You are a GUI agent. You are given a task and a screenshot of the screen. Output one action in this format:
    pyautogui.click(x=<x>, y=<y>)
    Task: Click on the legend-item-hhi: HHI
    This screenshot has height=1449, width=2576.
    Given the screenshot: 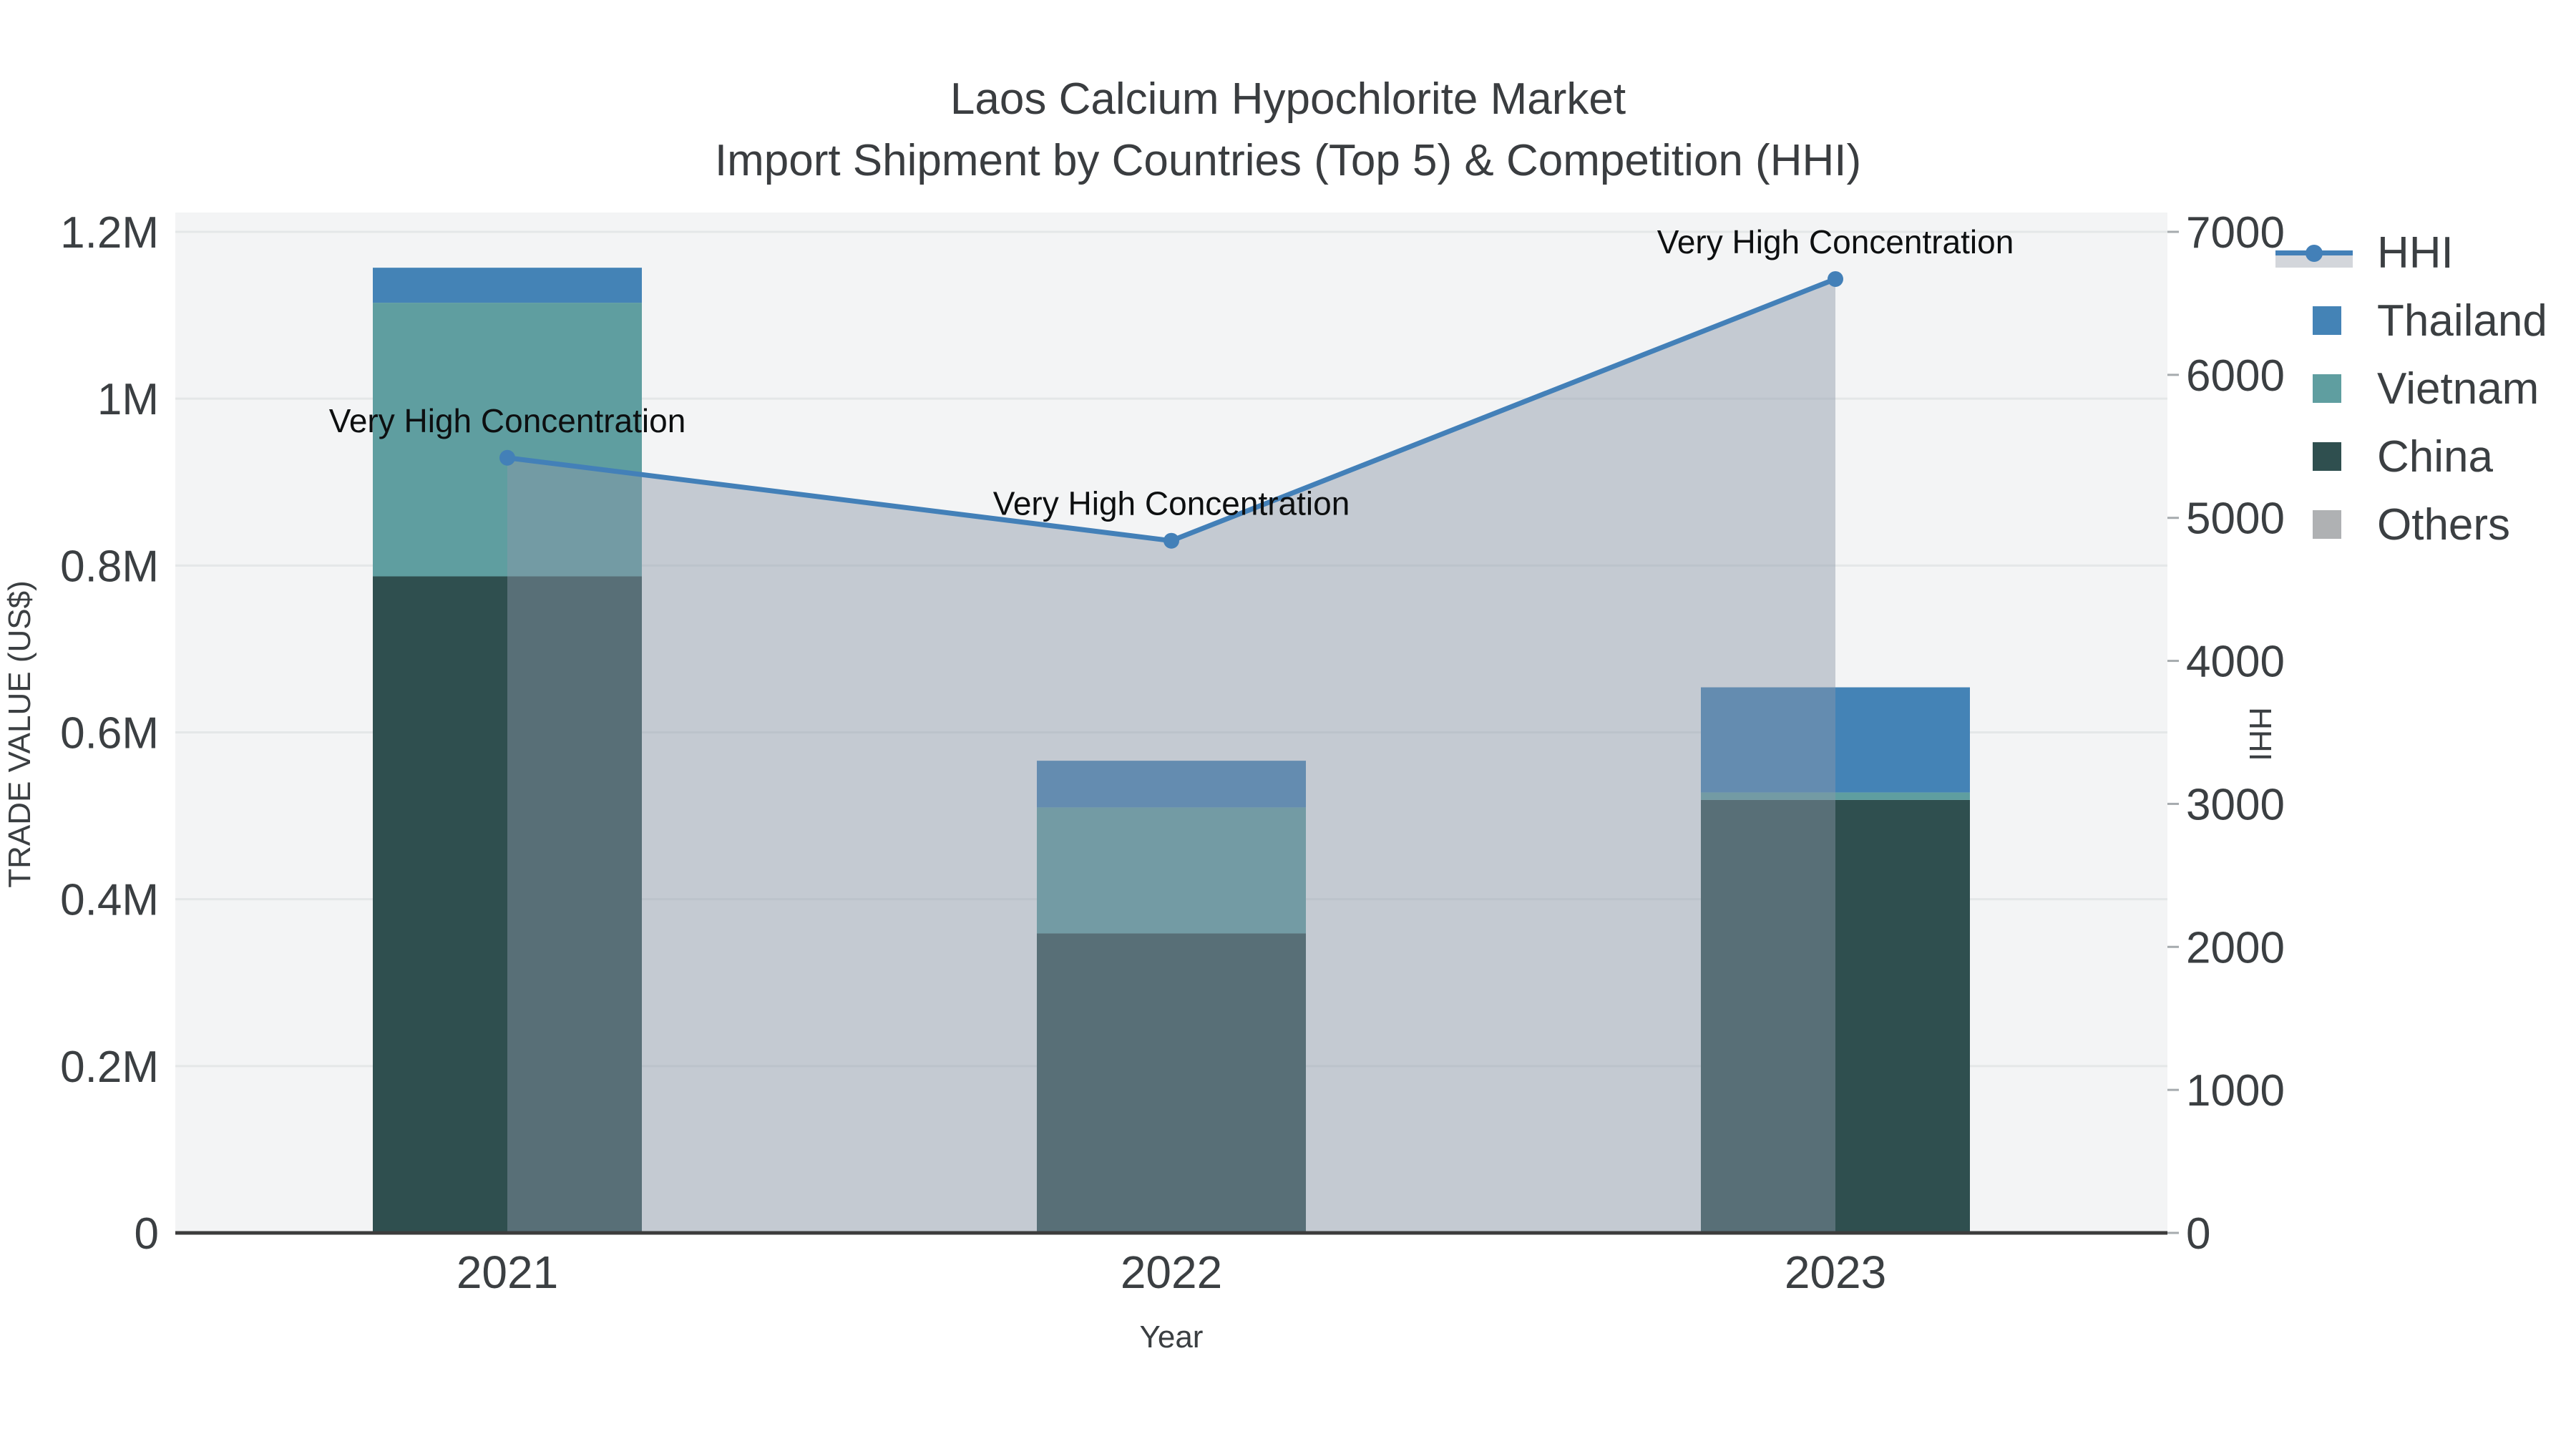 What is the action you would take?
    pyautogui.click(x=2411, y=253)
    